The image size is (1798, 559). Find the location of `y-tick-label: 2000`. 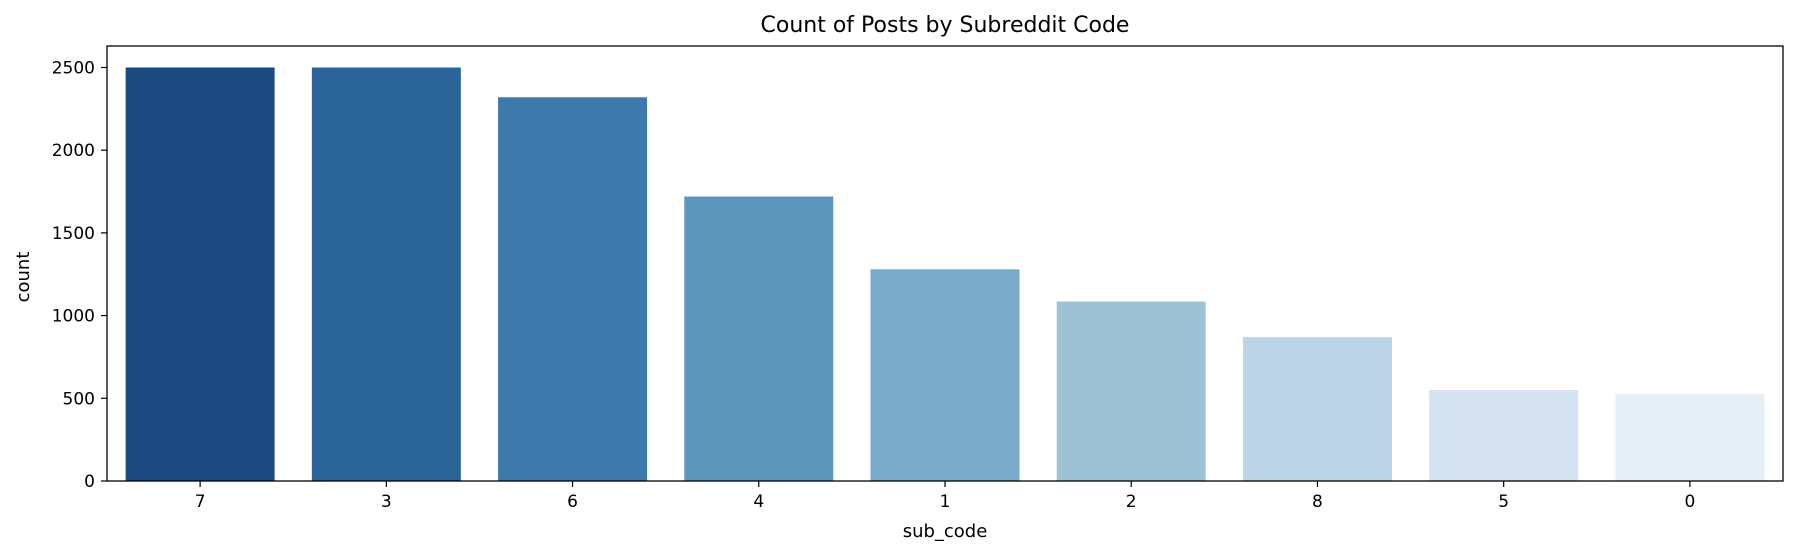

y-tick-label: 2000 is located at coordinates (73, 151).